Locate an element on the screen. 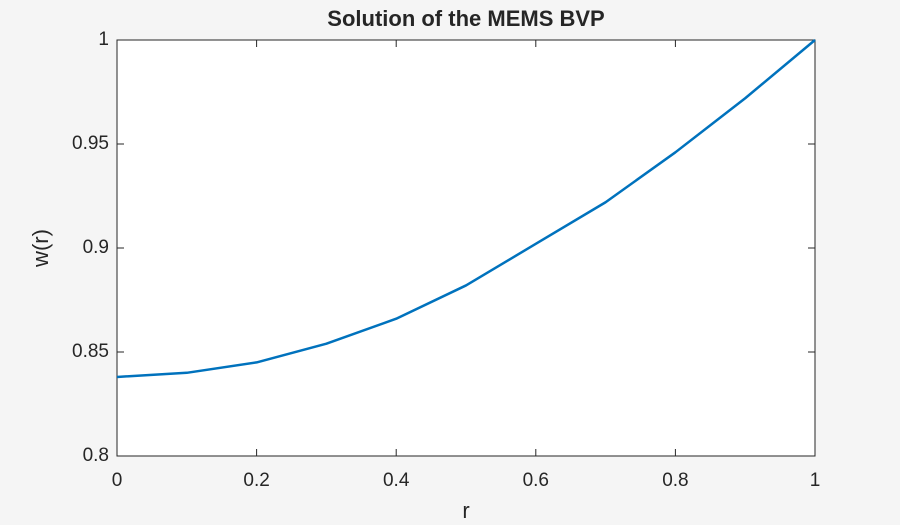 This screenshot has height=525, width=900. y-tick-label: 0.8 is located at coordinates (96, 455).